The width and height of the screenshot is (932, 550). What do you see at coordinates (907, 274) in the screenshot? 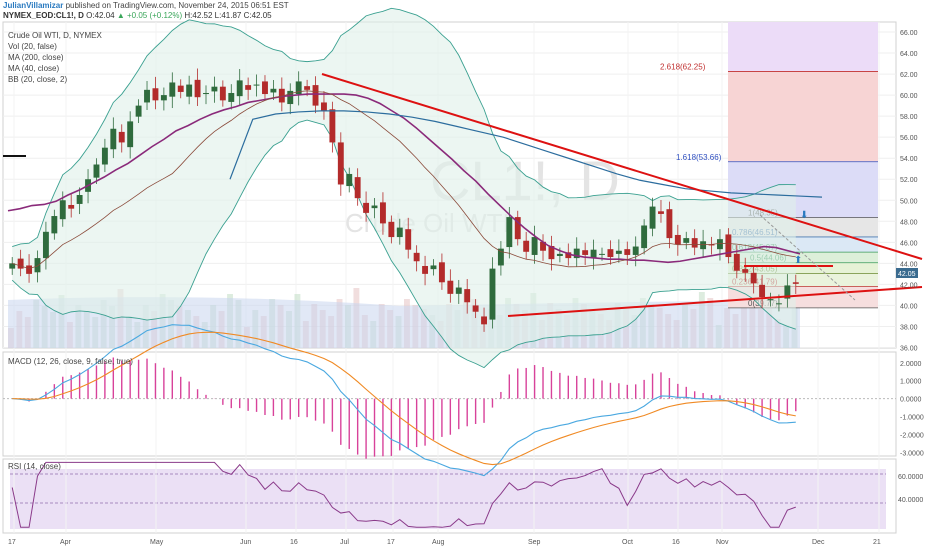
I see `price-label: 42.05` at bounding box center [907, 274].